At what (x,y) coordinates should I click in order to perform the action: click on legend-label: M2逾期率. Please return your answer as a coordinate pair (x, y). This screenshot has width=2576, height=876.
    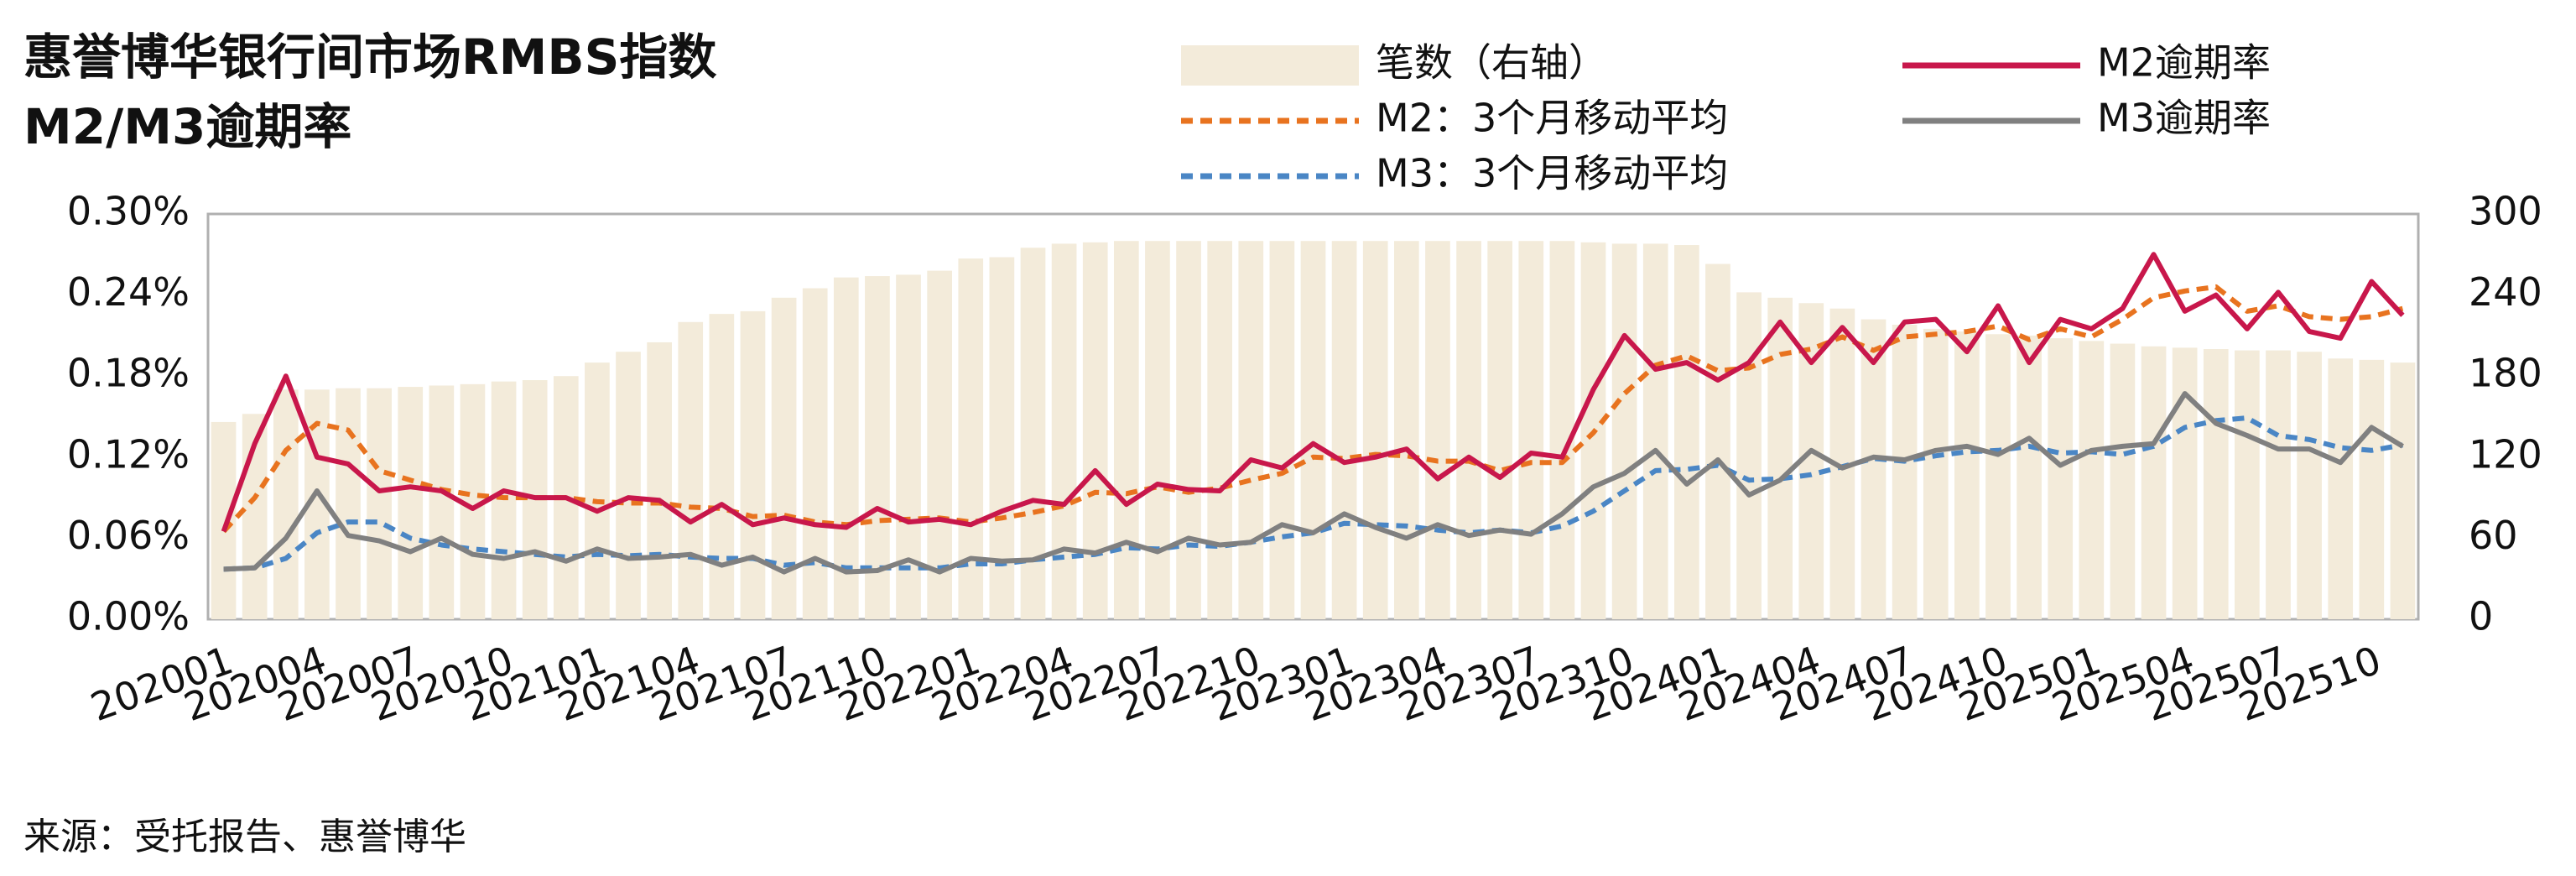
    Looking at the image, I should click on (2184, 63).